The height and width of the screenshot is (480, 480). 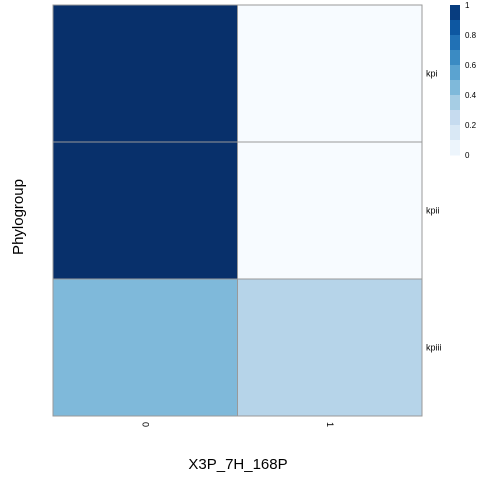 I want to click on y-tick-labels: kpi kpii kpiii, so click(x=434, y=211).